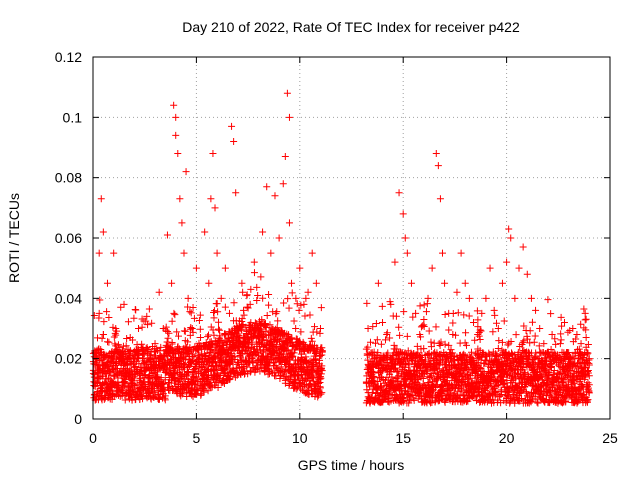  I want to click on y-tick-label: 0.08, so click(68, 178).